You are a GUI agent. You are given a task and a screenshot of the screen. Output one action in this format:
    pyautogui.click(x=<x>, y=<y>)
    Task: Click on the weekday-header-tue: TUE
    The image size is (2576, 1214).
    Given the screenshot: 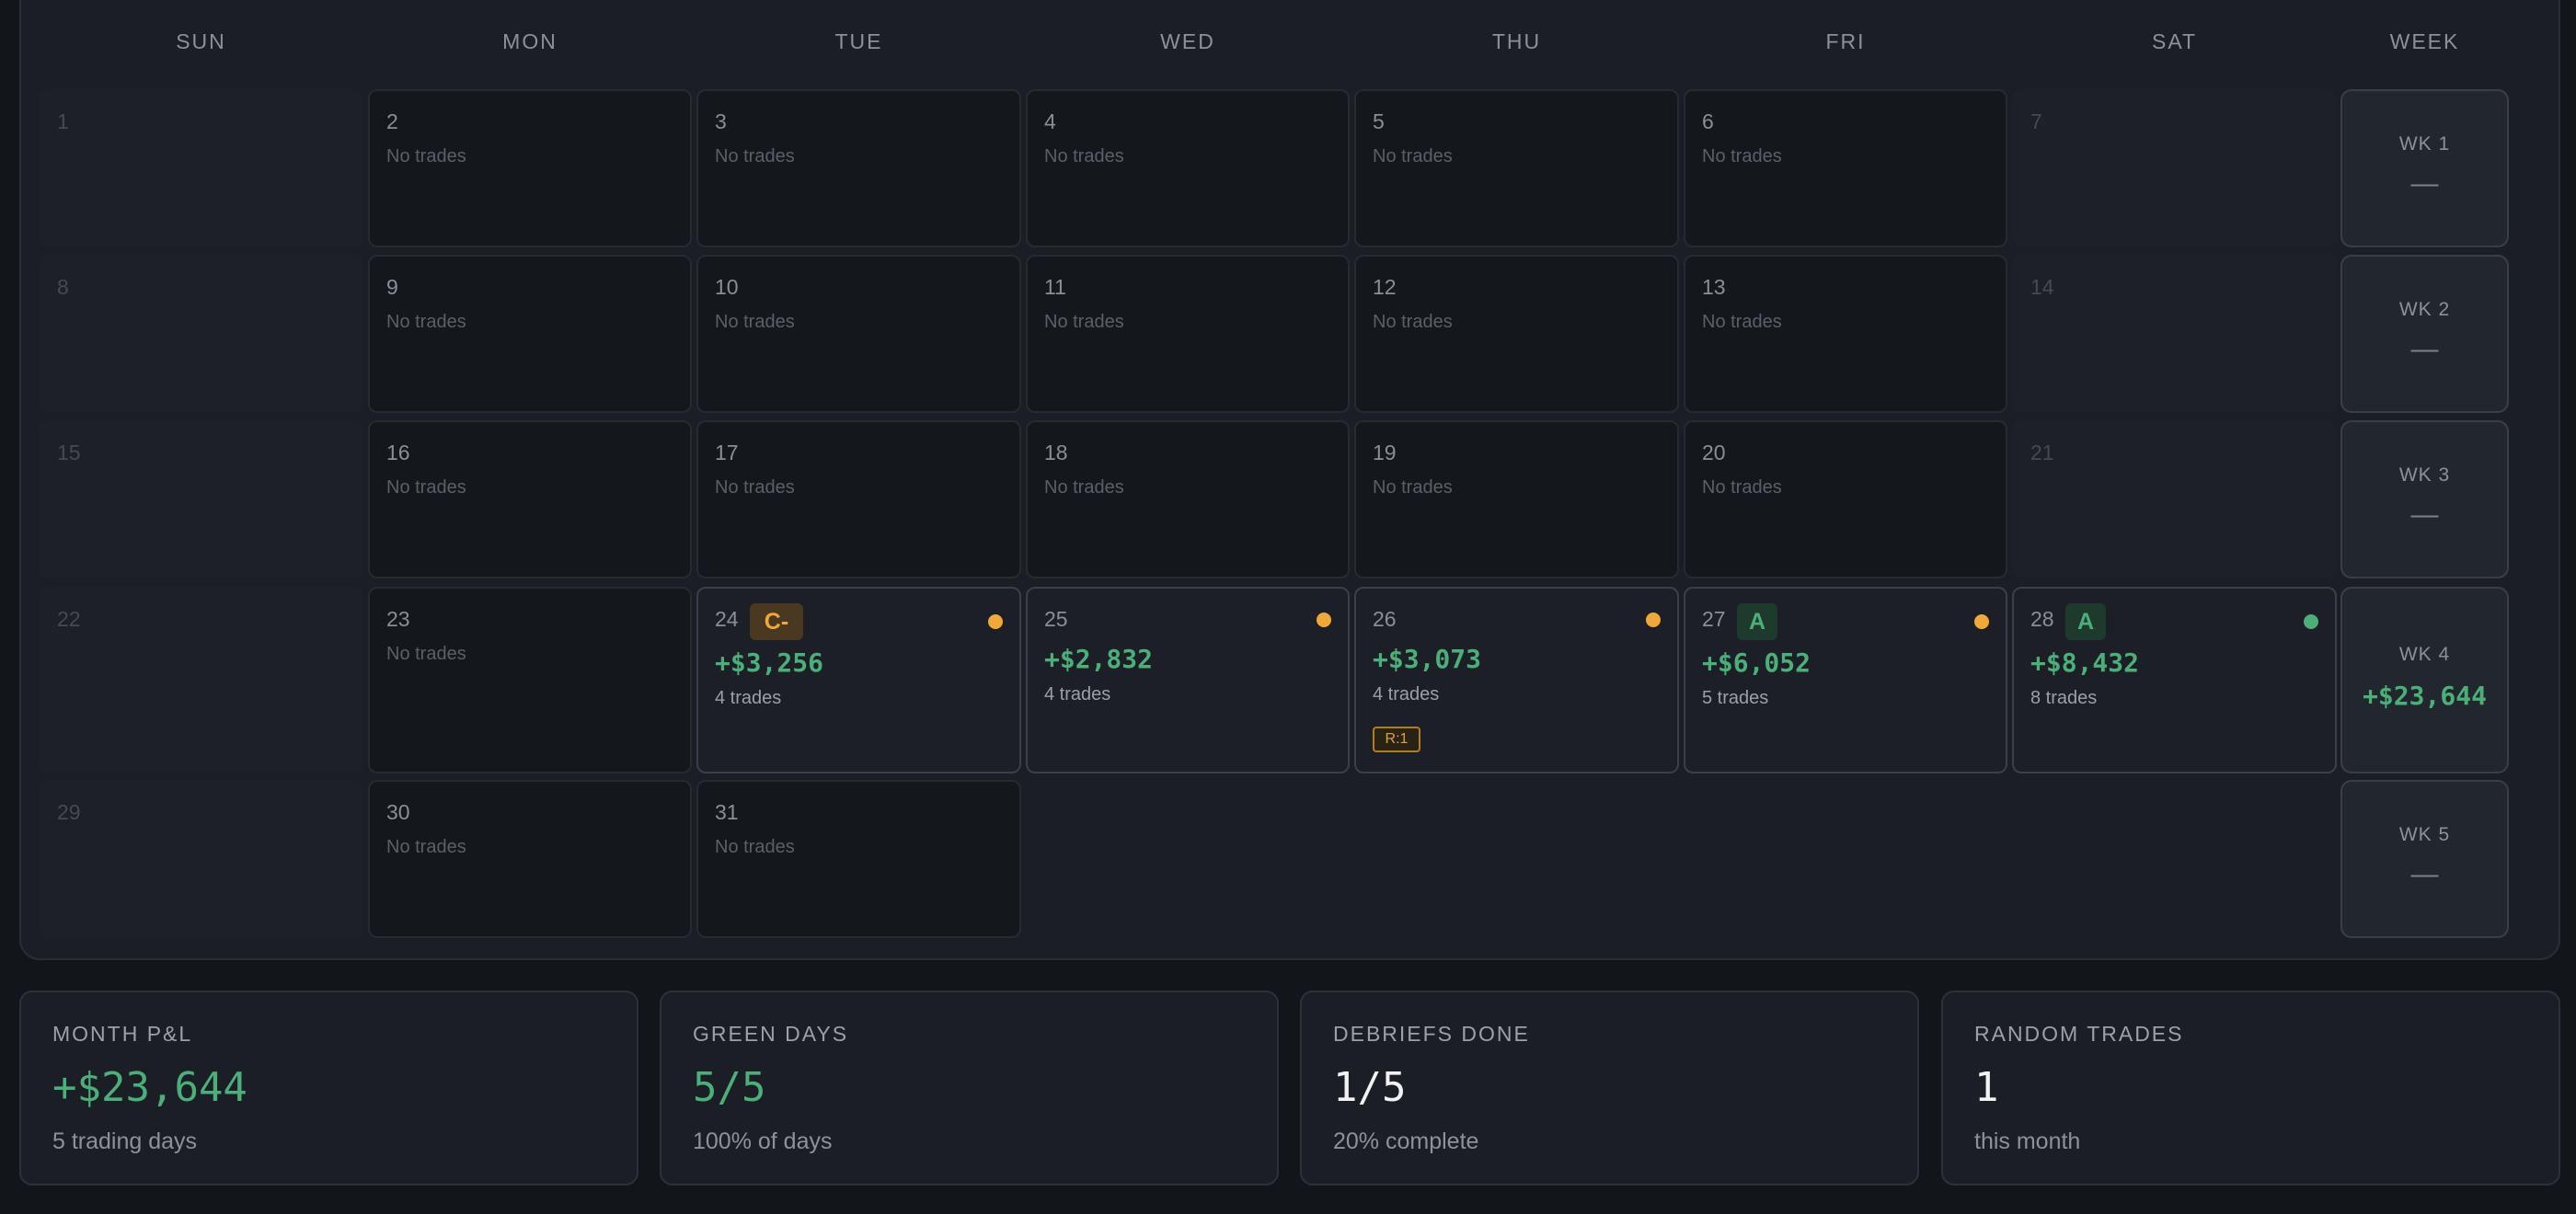 What is the action you would take?
    pyautogui.click(x=858, y=41)
    